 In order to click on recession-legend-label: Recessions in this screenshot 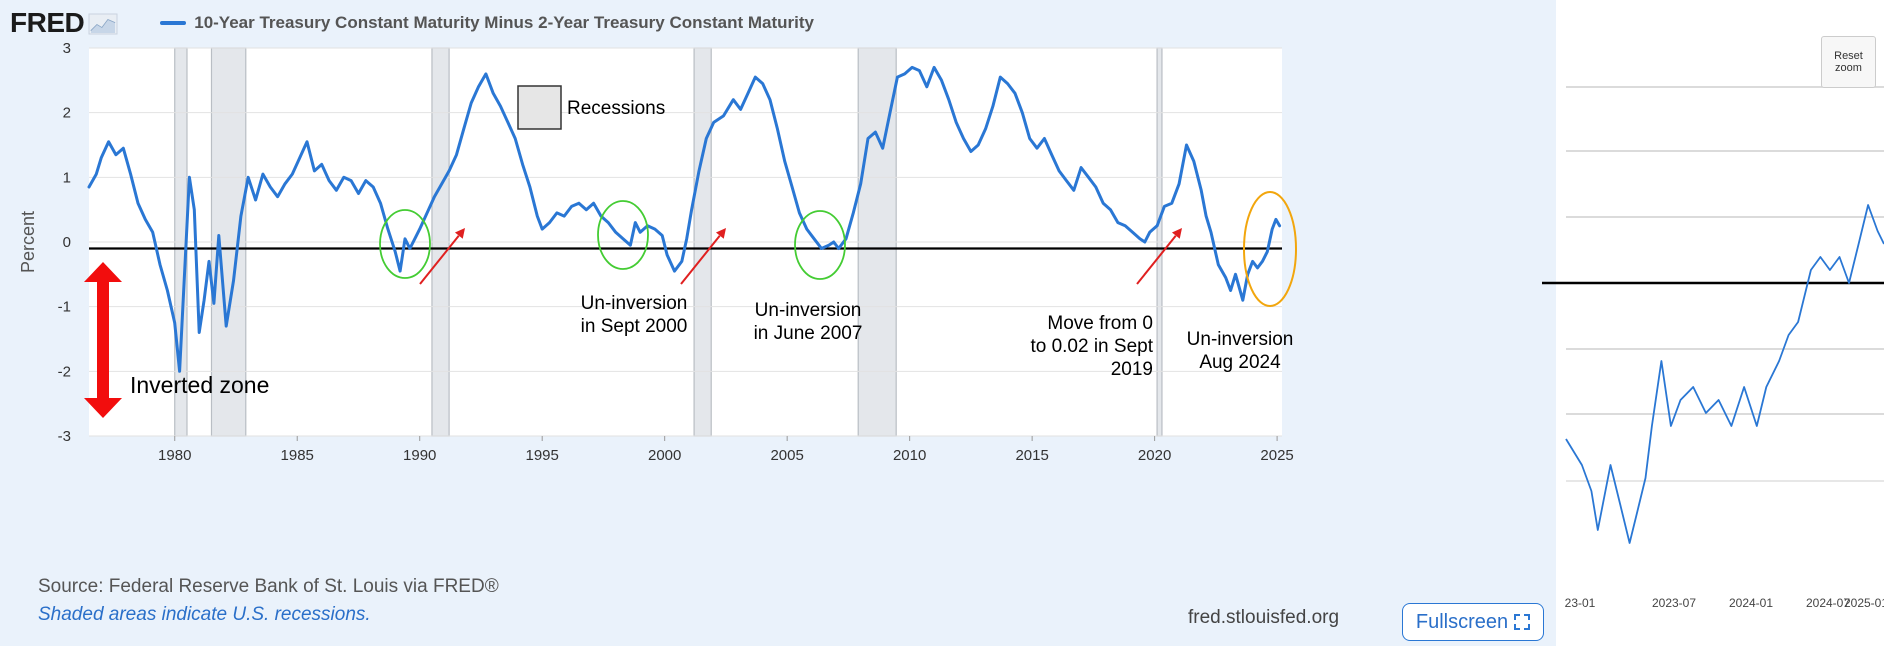, I will do `click(616, 108)`.